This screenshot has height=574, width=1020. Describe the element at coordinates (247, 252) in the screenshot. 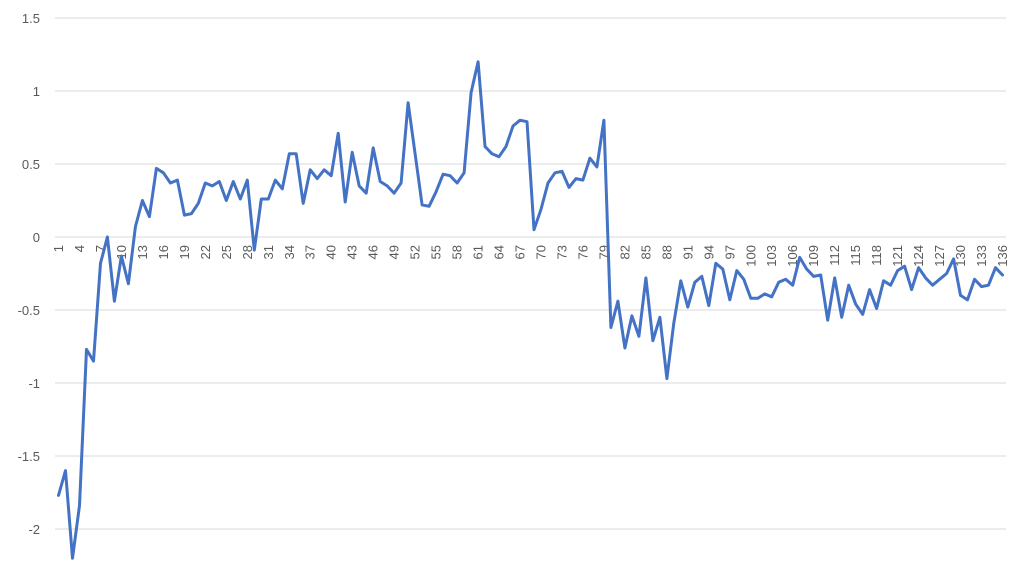

I see `x-tick-label: 28` at that location.